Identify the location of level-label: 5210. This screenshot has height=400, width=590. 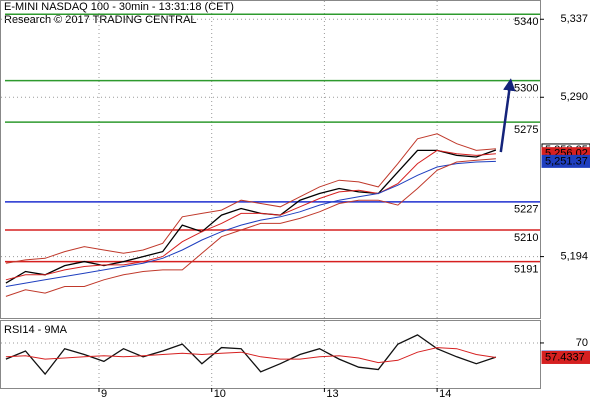
(526, 238).